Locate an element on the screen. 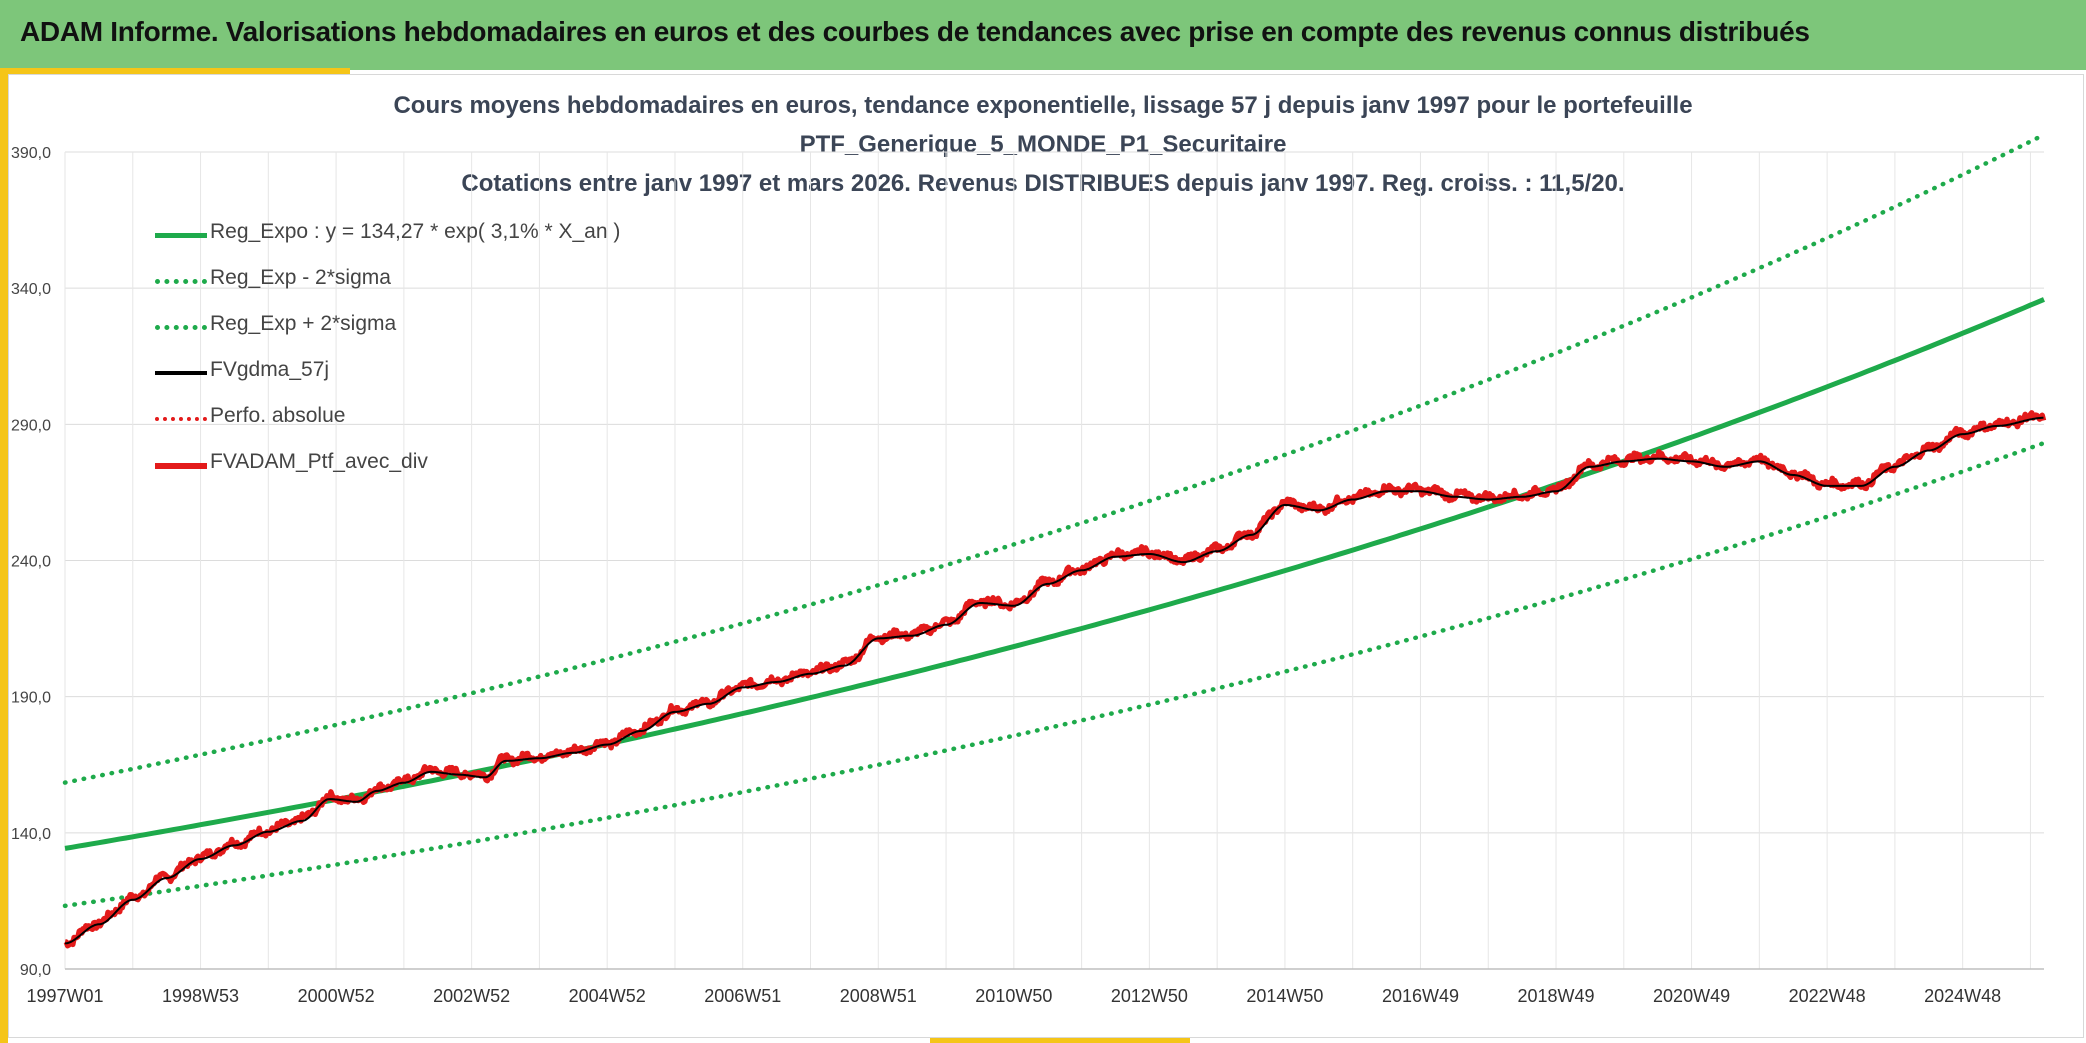 The height and width of the screenshot is (1043, 2086). y-tick-label: 240,0 is located at coordinates (31, 562).